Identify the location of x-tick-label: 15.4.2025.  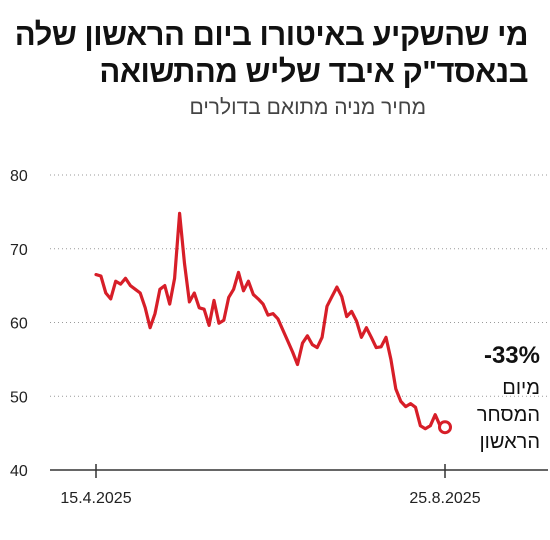
(95, 498).